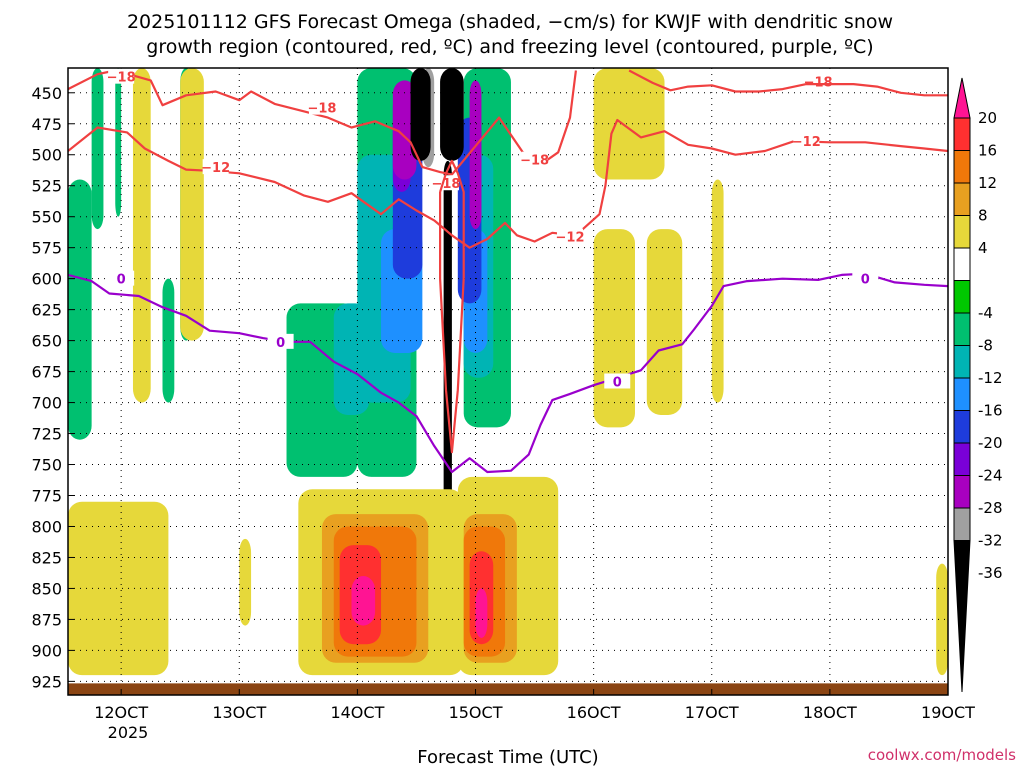  Describe the element at coordinates (985, 346) in the screenshot. I see `colorbar-label: -8` at that location.